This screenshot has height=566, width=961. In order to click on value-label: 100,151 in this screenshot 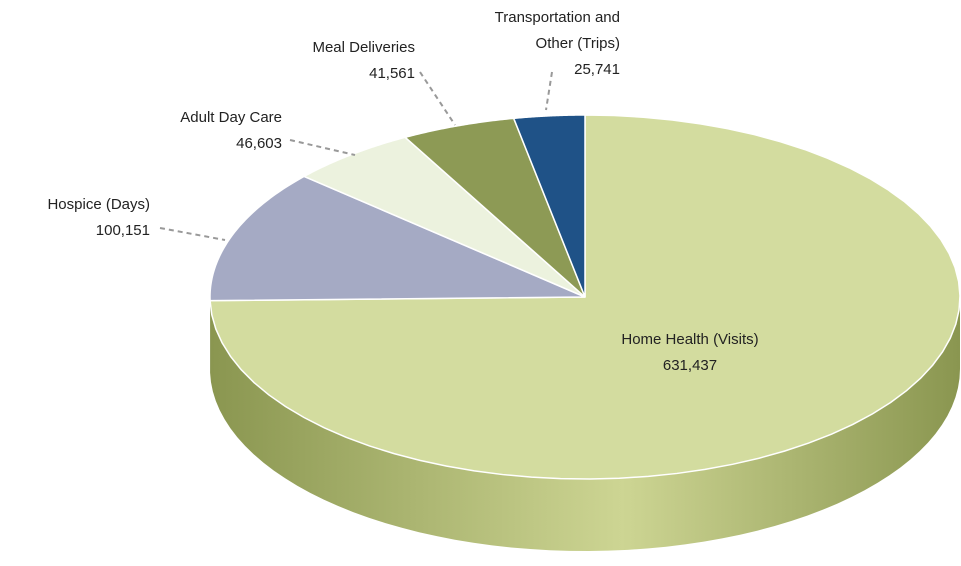, I will do `click(122, 230)`.